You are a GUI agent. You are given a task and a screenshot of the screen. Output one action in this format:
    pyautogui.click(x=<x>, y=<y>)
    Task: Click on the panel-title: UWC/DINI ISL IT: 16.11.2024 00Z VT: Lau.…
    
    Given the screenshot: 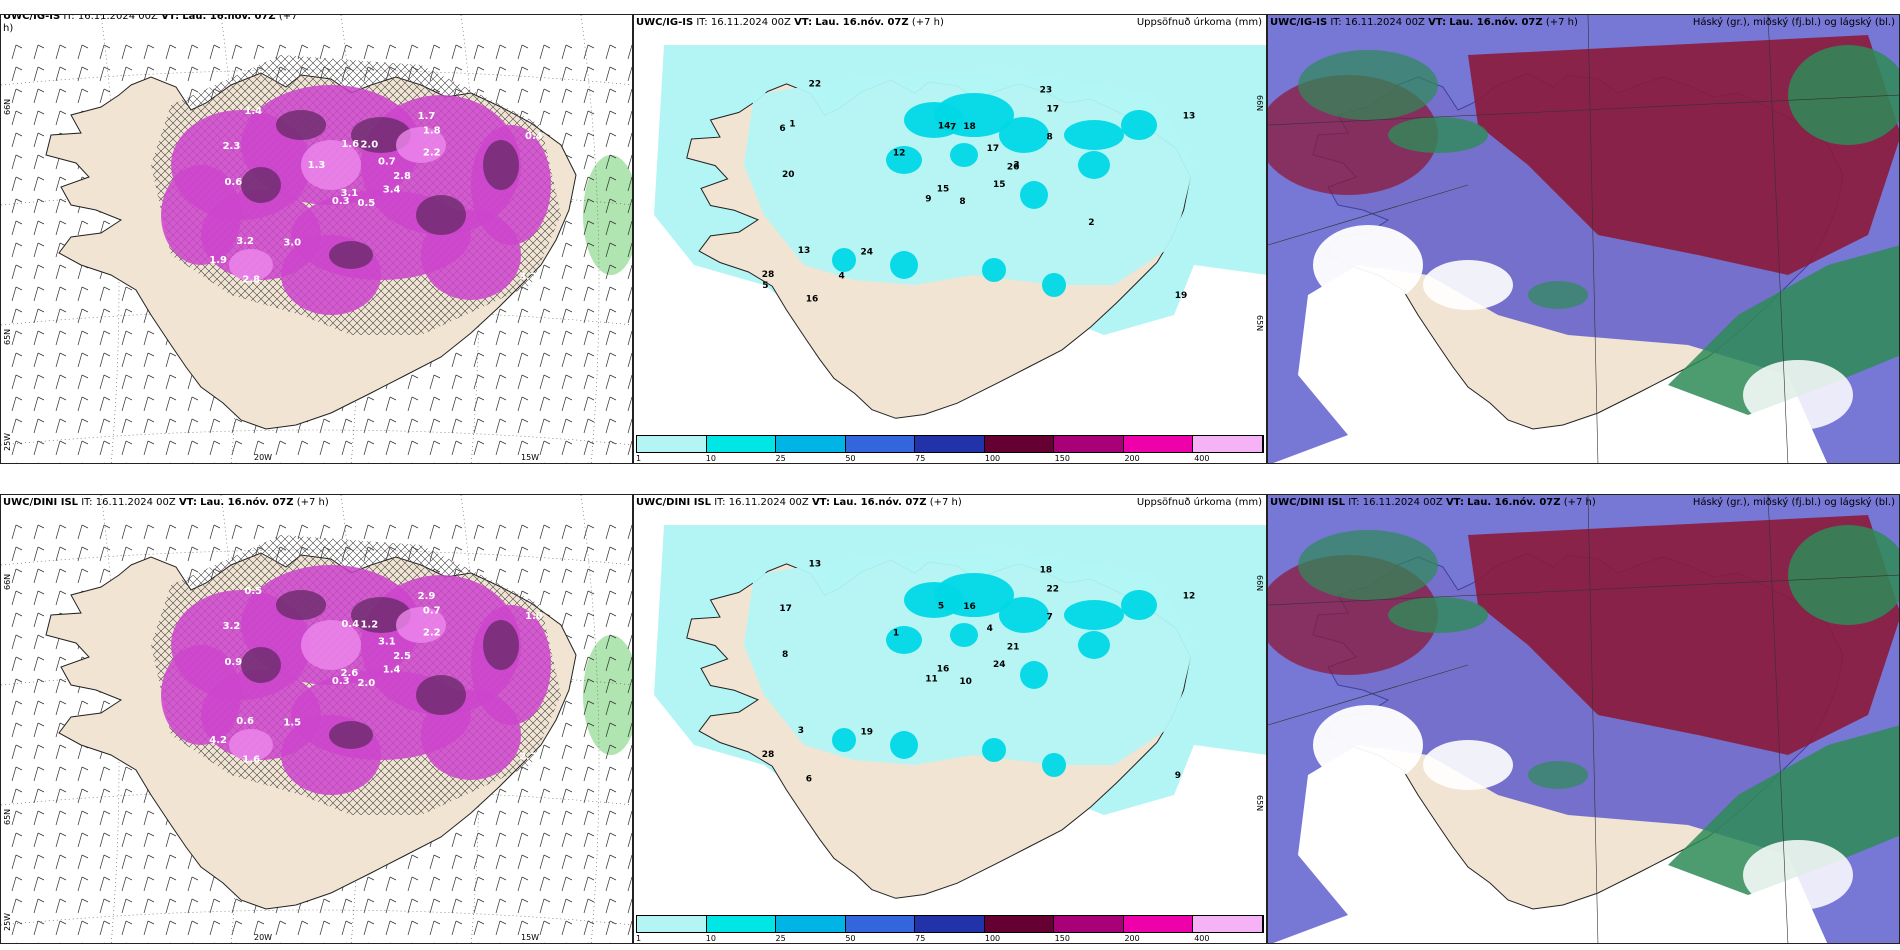 What is the action you would take?
    pyautogui.click(x=1433, y=502)
    